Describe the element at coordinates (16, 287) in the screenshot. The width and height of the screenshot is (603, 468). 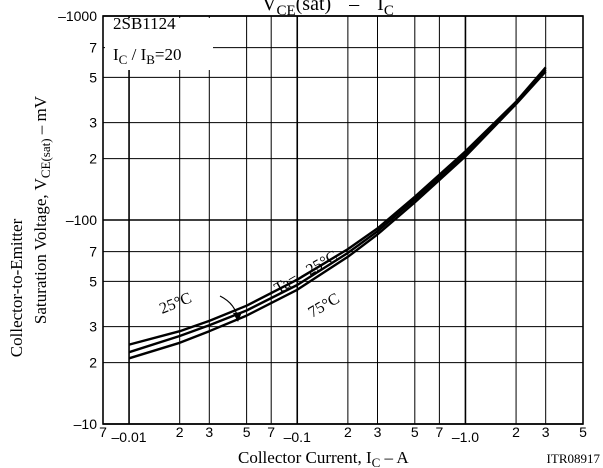
I see `y-axis-label-line1: Collector-to-Emitter` at that location.